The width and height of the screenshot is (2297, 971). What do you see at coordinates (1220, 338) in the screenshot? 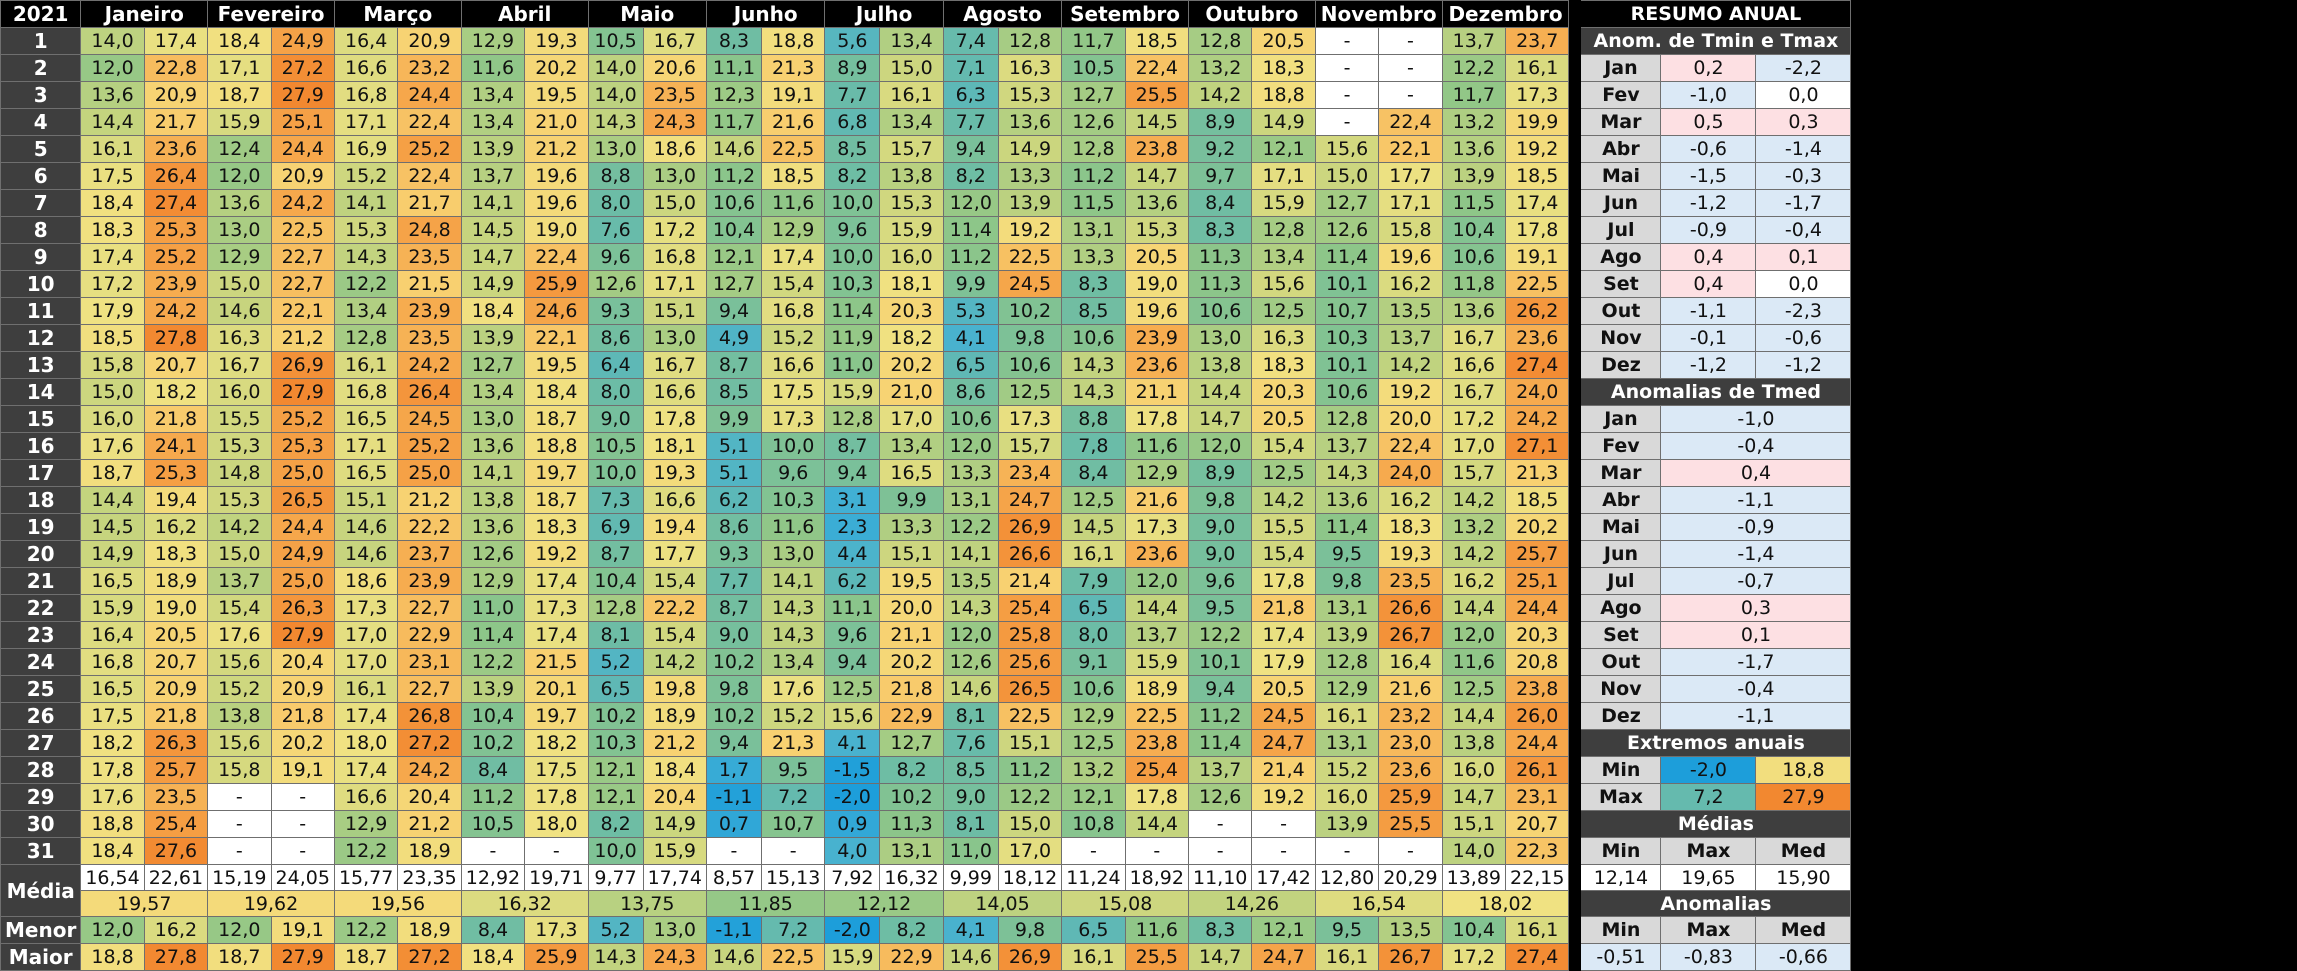
I see `tmin-cell: 13,0` at bounding box center [1220, 338].